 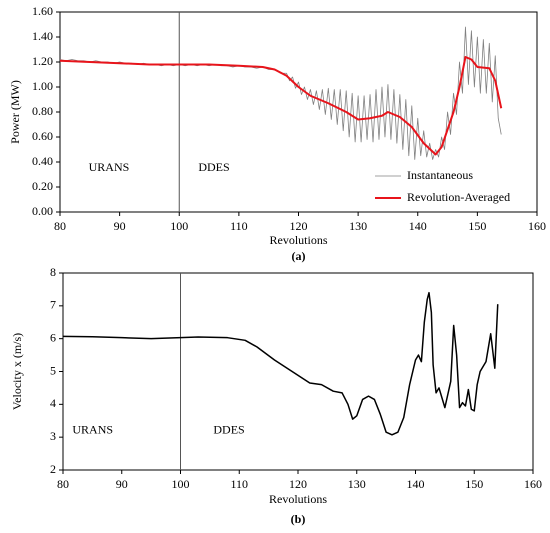 What do you see at coordinates (458, 197) in the screenshot?
I see `legend-label: Revolution-Averaged` at bounding box center [458, 197].